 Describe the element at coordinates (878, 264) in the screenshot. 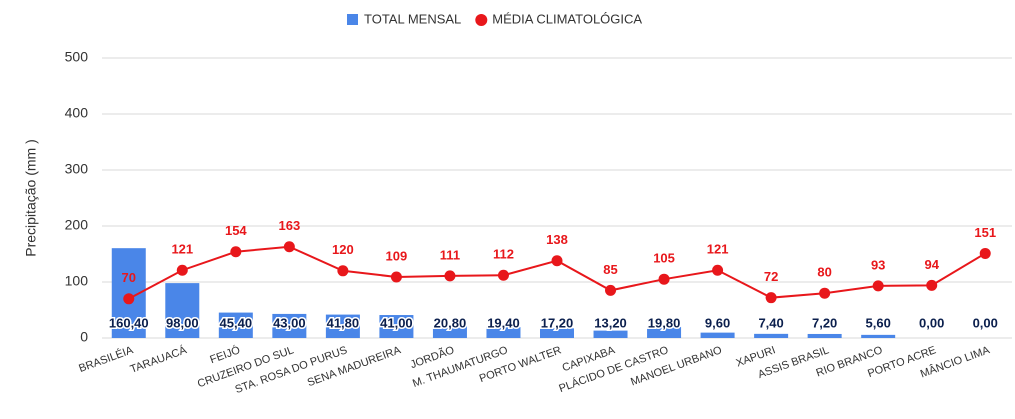

I see `line-value-label: 93` at that location.